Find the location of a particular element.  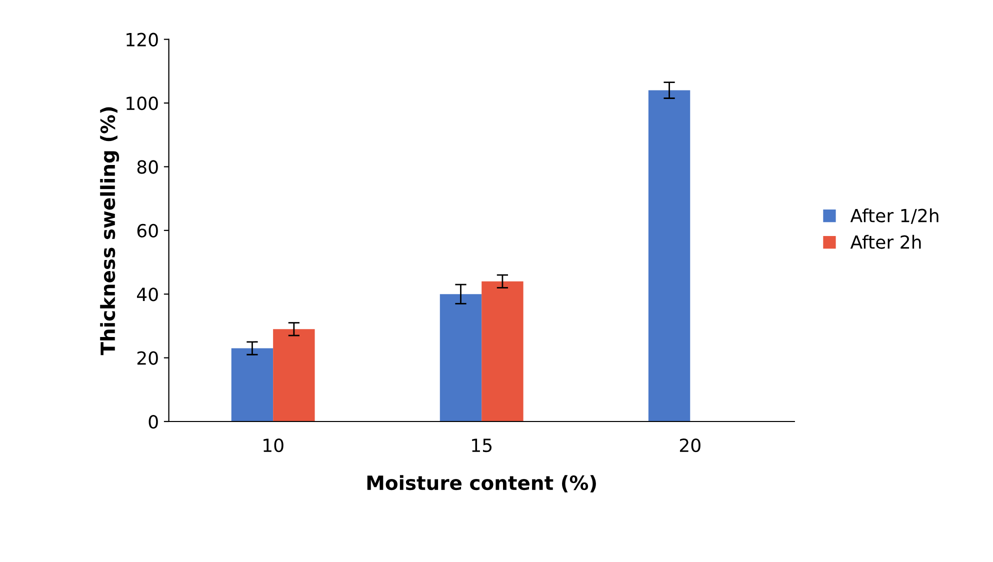

y-tick-label: 20 is located at coordinates (147, 358).